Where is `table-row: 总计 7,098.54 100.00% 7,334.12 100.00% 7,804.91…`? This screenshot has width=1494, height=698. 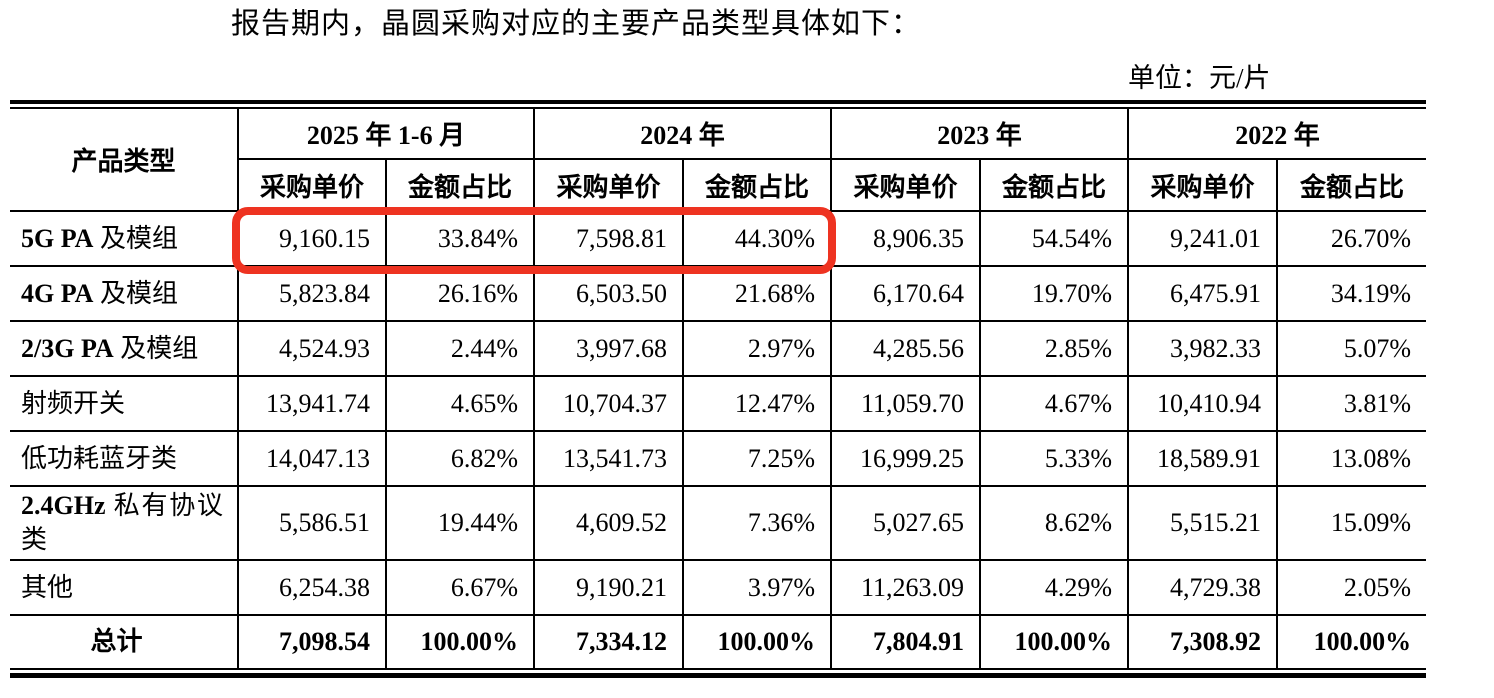
table-row: 总计 7,098.54 100.00% 7,334.12 100.00% 7,804.91… is located at coordinates (718, 641).